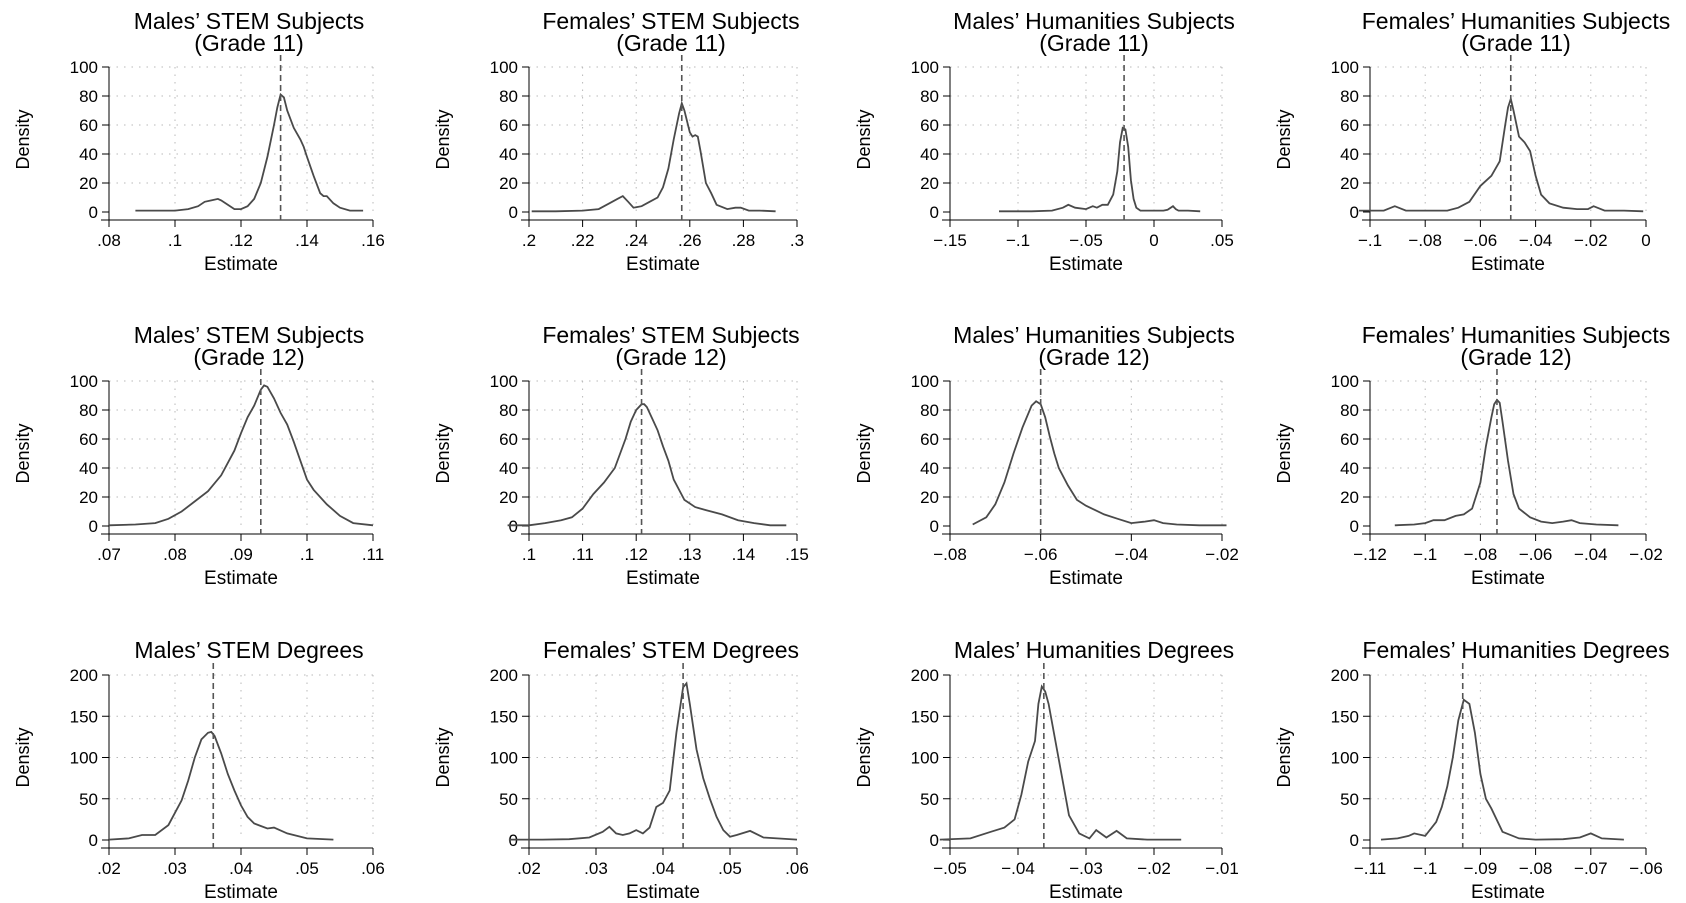 The image size is (1686, 903). Describe the element at coordinates (175, 554) in the screenshot. I see `x-tick-label: .08` at that location.